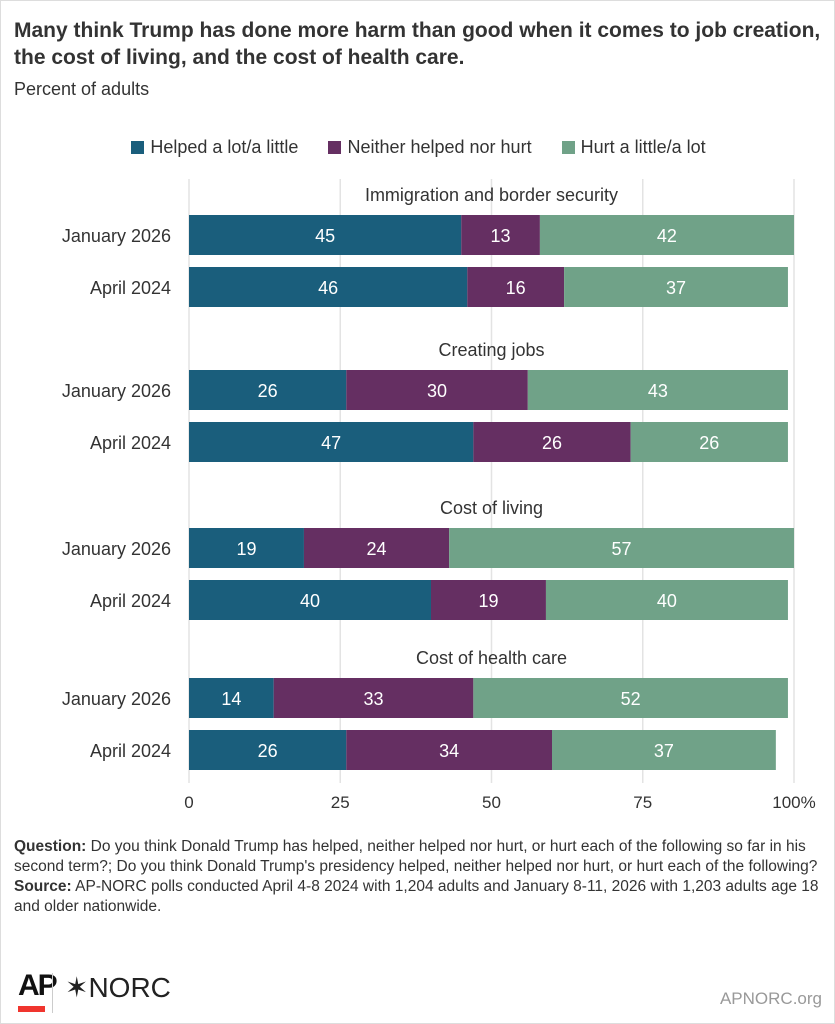  Describe the element at coordinates (52, 993) in the screenshot. I see `logo-divider` at that location.